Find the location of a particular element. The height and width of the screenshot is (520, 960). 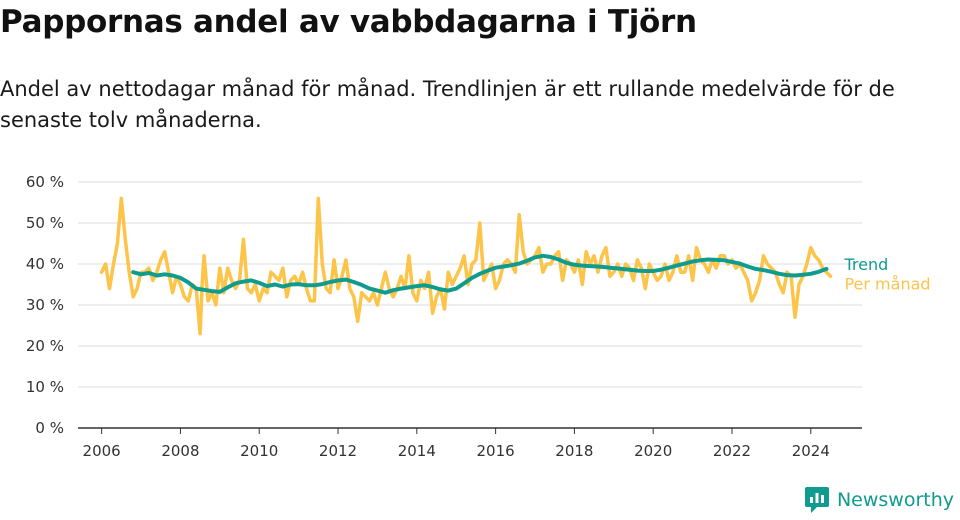

newsworthy-logo: Newsworthy is located at coordinates (879, 500).